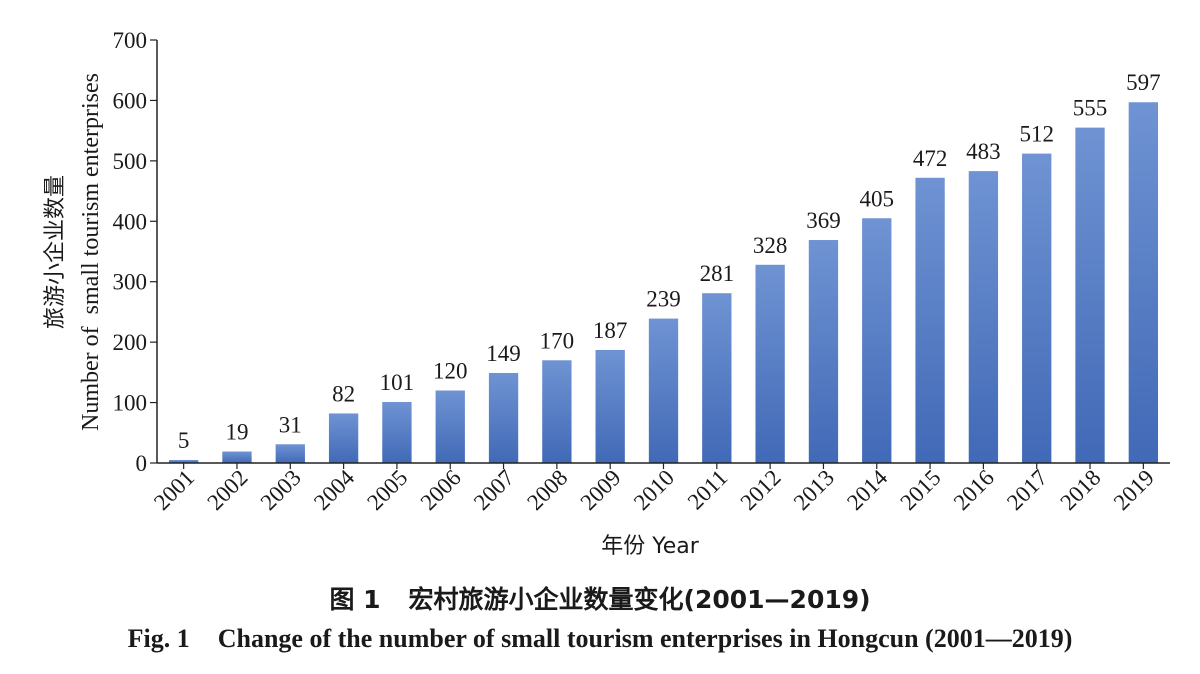  I want to click on x-tick-label-2002: 2002, so click(227, 490).